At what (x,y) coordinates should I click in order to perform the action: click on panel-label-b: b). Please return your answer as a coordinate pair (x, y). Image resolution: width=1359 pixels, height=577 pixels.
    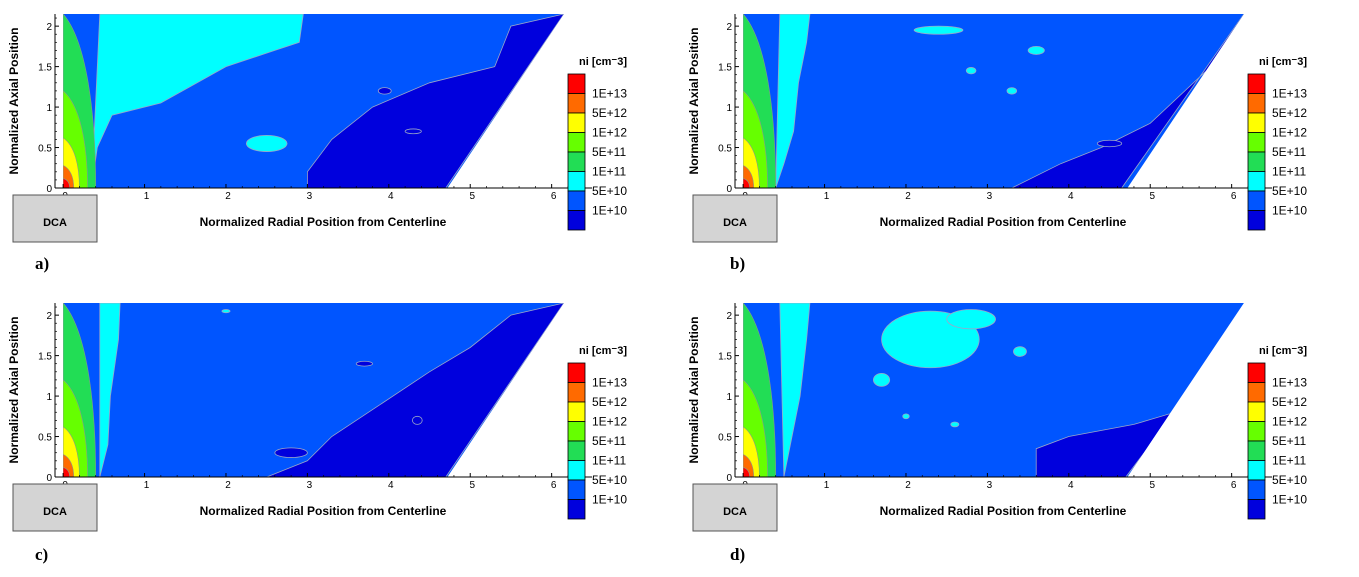
    Looking at the image, I should click on (738, 263).